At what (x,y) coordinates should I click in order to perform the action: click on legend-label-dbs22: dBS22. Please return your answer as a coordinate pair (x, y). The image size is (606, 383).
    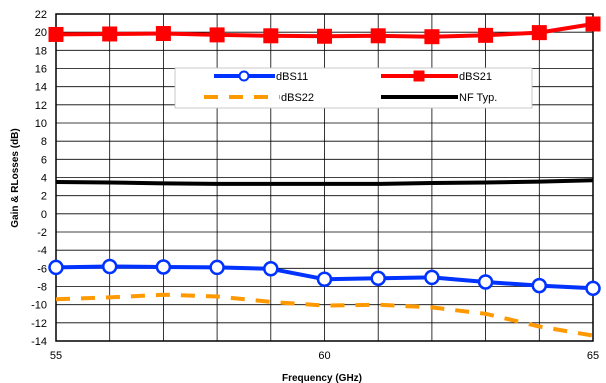
    Looking at the image, I should click on (297, 98).